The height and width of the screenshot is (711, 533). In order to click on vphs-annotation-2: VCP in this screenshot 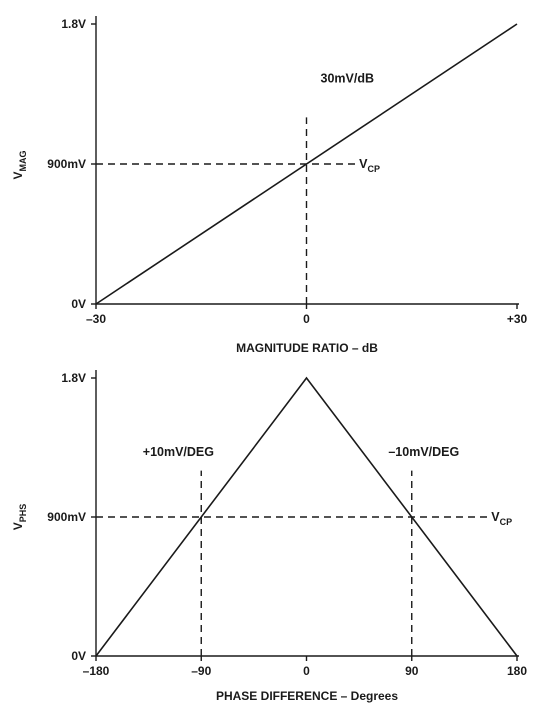, I will do `click(501, 518)`.